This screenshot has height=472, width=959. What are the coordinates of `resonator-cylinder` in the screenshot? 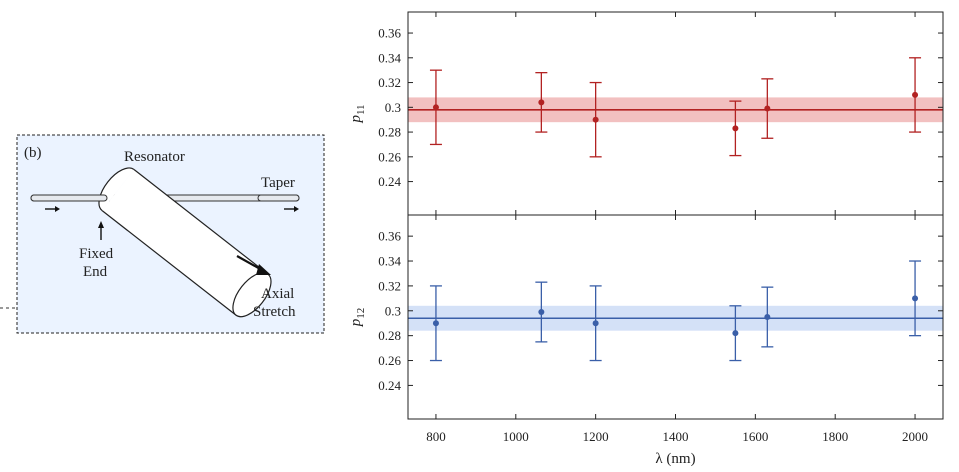 It's located at (185, 242).